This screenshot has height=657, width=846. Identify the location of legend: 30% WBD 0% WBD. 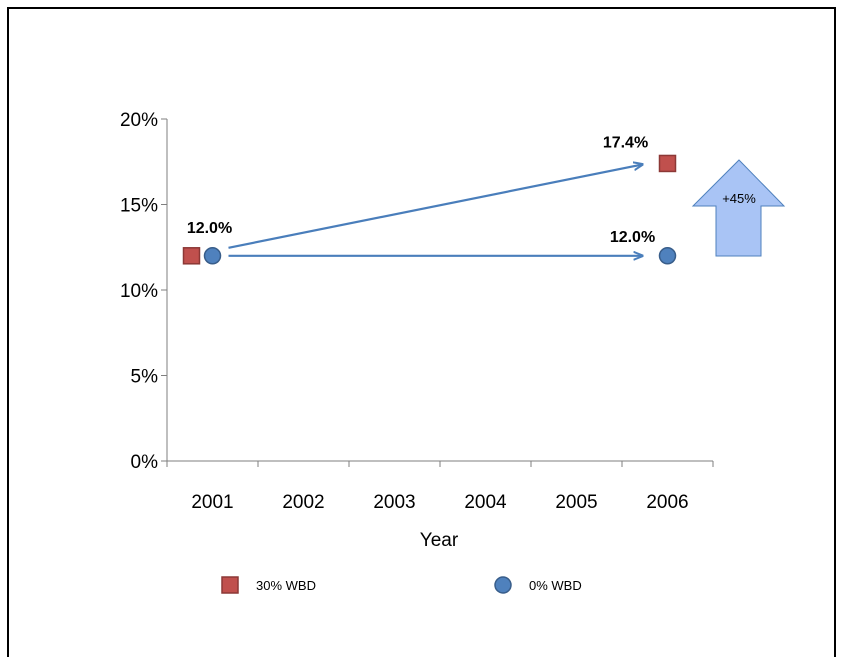
(401, 585).